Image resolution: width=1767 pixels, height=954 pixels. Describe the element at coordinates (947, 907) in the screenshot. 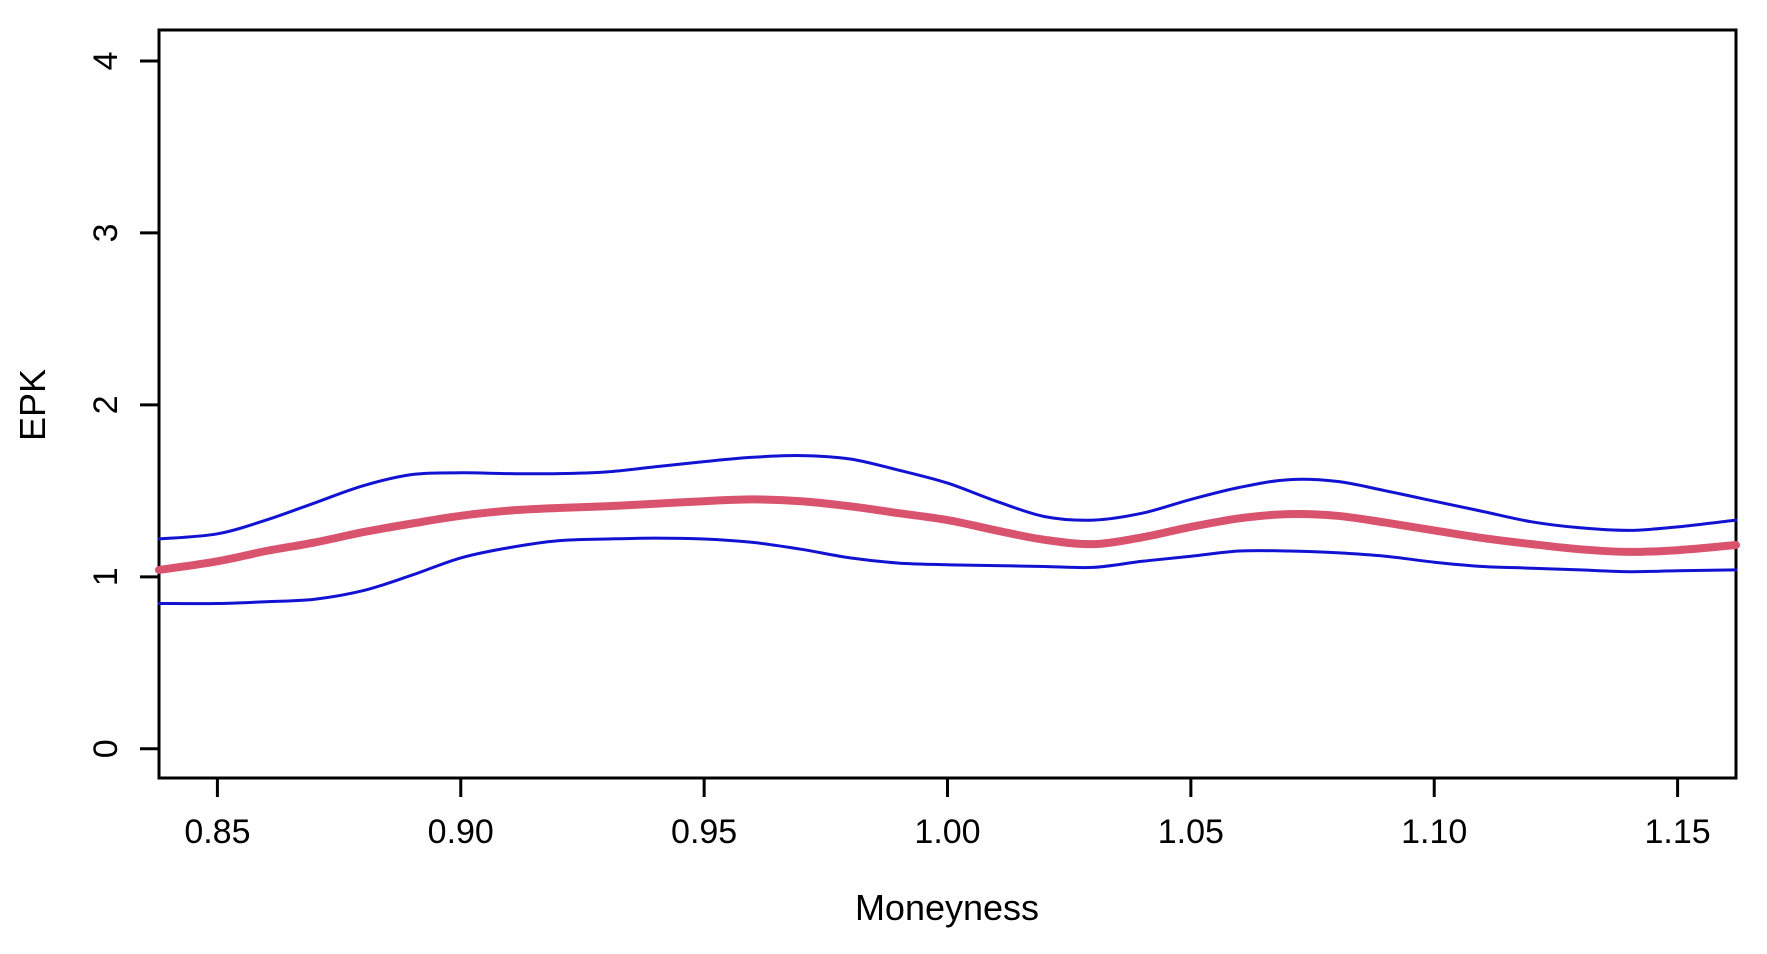

I see `x-axis-title: Moneyness` at that location.